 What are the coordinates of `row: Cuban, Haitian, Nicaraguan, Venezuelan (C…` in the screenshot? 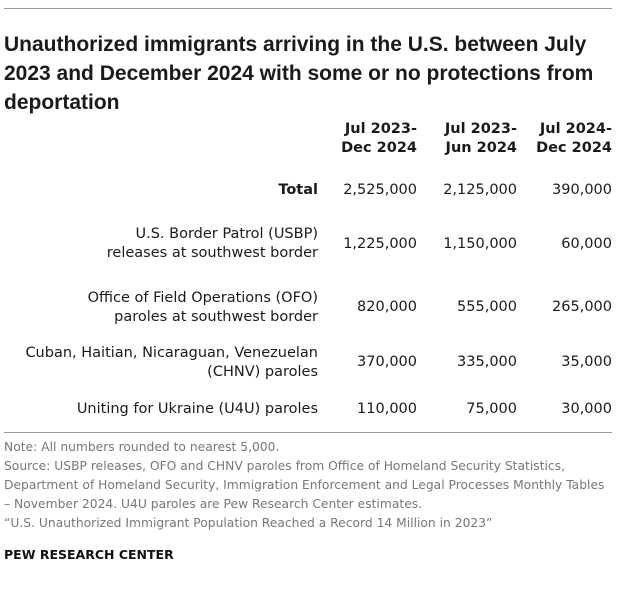 It's located at (308, 362).